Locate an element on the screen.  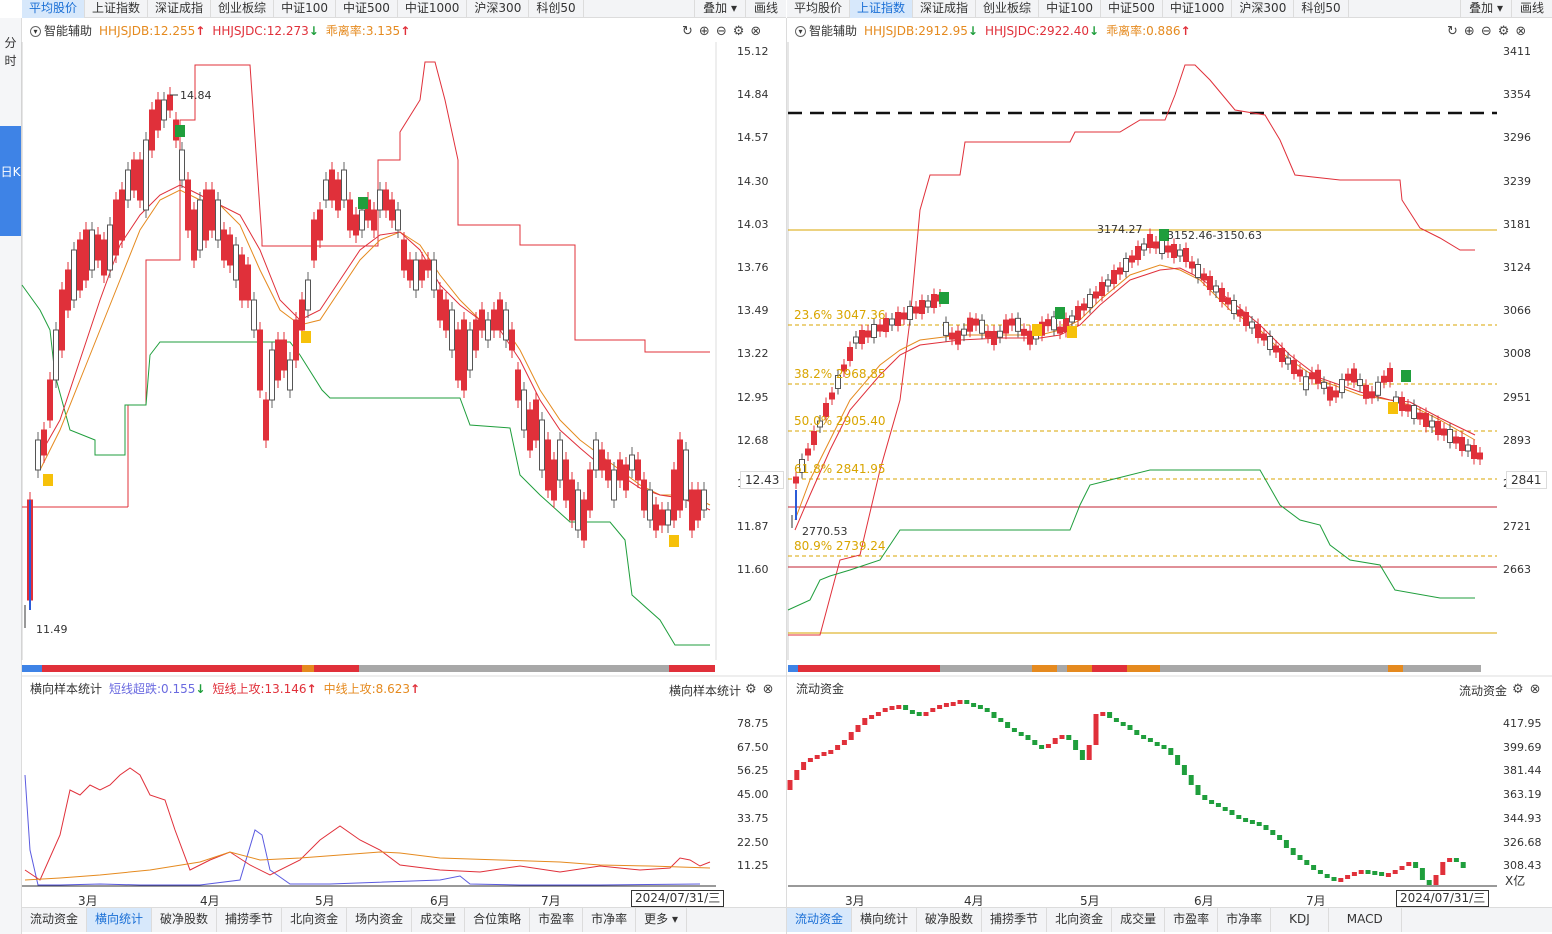
right-indicator-name: 智能辅助 is located at coordinates (833, 31).